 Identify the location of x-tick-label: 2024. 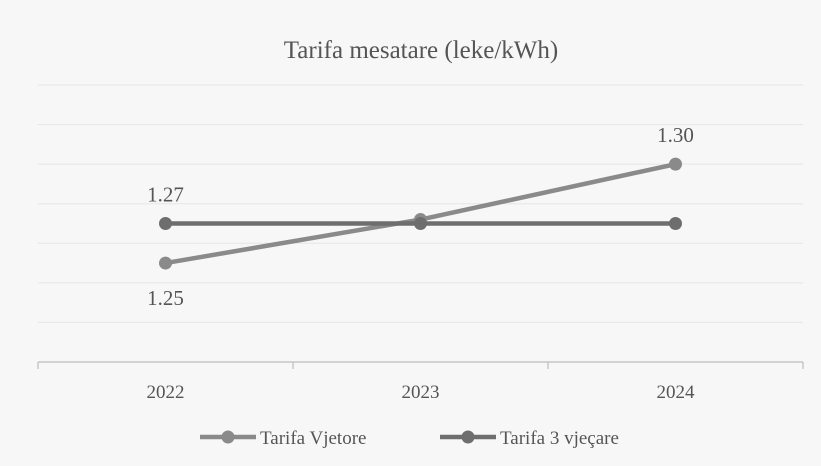
(676, 392).